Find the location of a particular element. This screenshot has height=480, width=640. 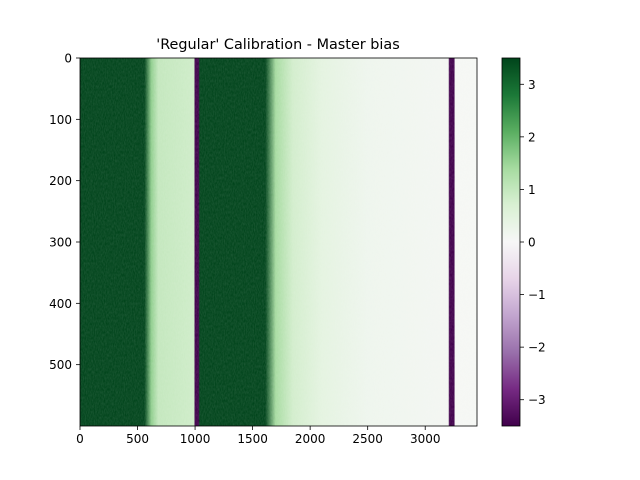

colorbar-tick-label: −1 is located at coordinates (537, 295).